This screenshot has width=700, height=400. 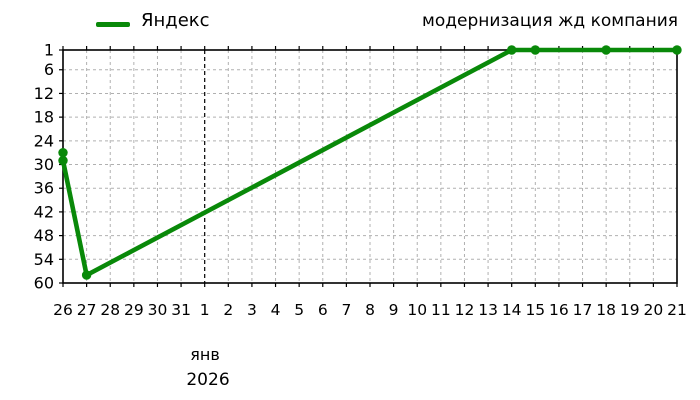 What do you see at coordinates (394, 310) in the screenshot?
I see `x-tick-label: 9` at bounding box center [394, 310].